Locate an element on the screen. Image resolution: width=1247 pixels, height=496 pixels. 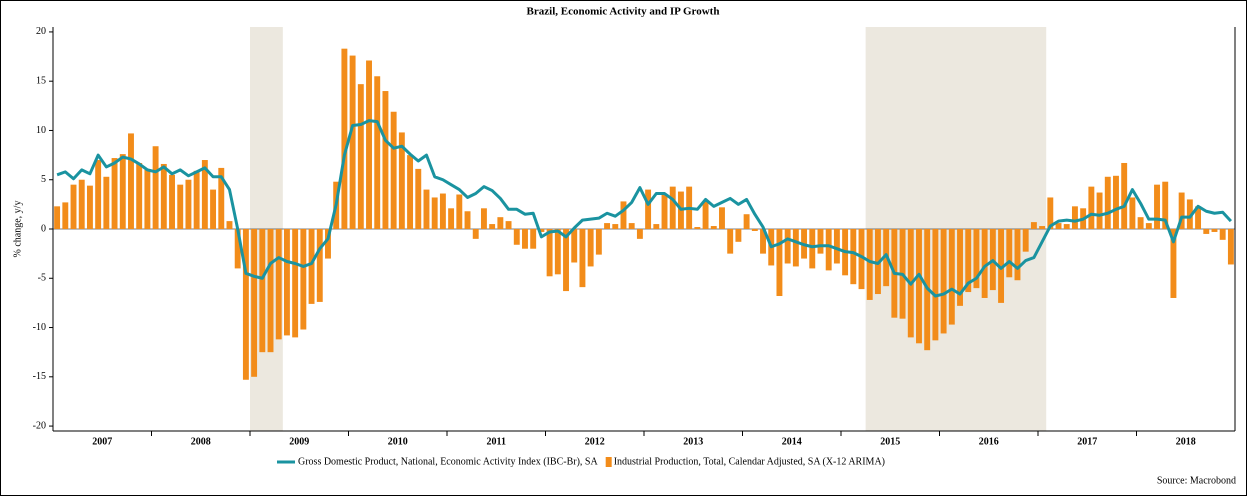
x-tick-label: 2007 is located at coordinates (102, 441).